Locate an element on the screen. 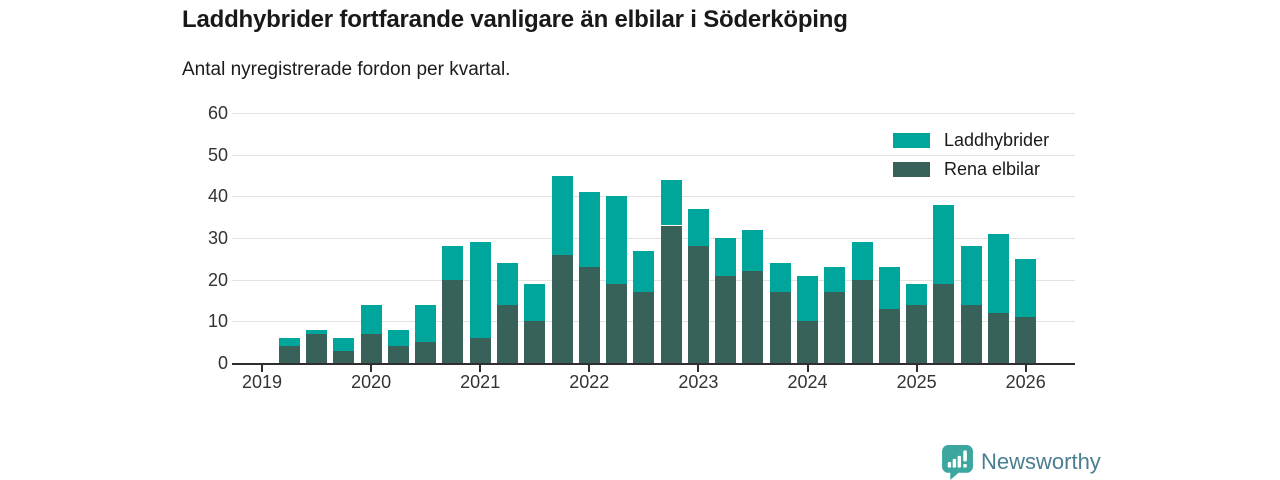  x-axis-tick-label: 2021 is located at coordinates (480, 382).